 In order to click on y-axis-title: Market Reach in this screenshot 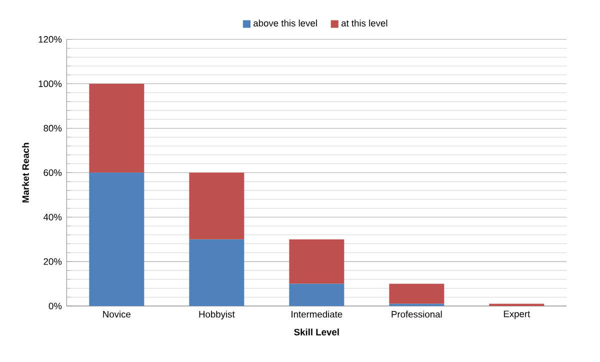, I will do `click(25, 172)`.